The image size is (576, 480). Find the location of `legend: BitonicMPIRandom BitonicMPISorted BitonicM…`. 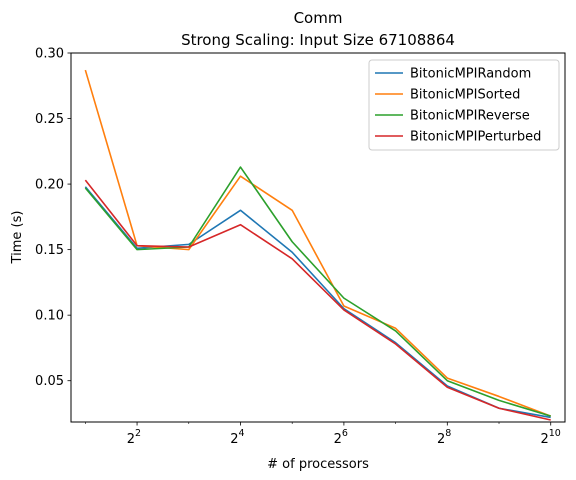

legend: BitonicMPIRandom BitonicMPISorted BitonicM… is located at coordinates (464, 105).